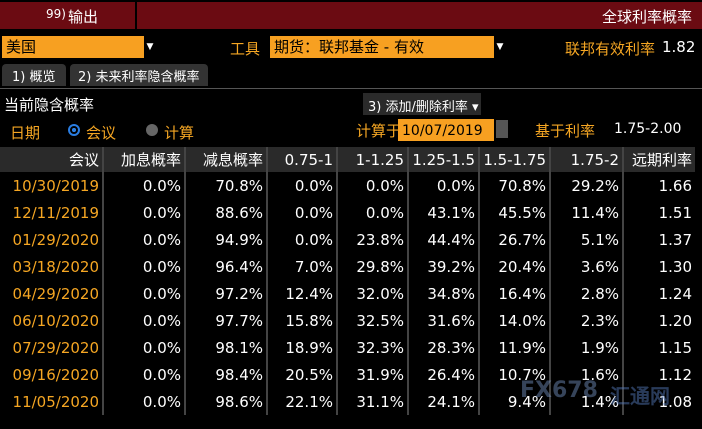  Describe the element at coordinates (586, 159) in the screenshot. I see `column-header: 1.75-2` at that location.